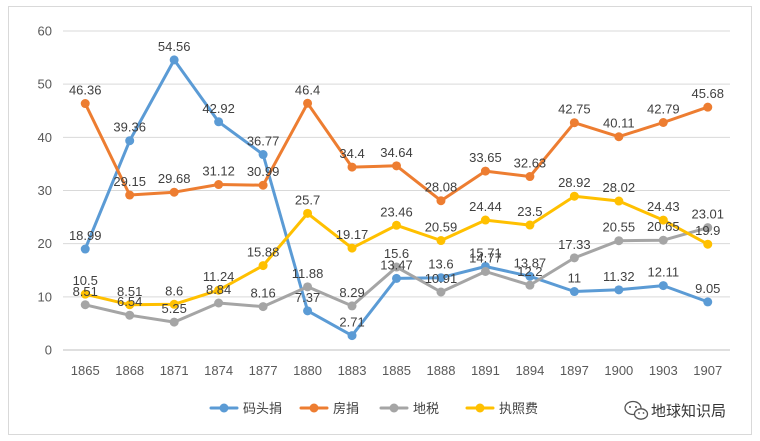 This screenshot has height=441, width=760. What do you see at coordinates (663, 370) in the screenshot?
I see `x-tick-label: 1903` at bounding box center [663, 370].